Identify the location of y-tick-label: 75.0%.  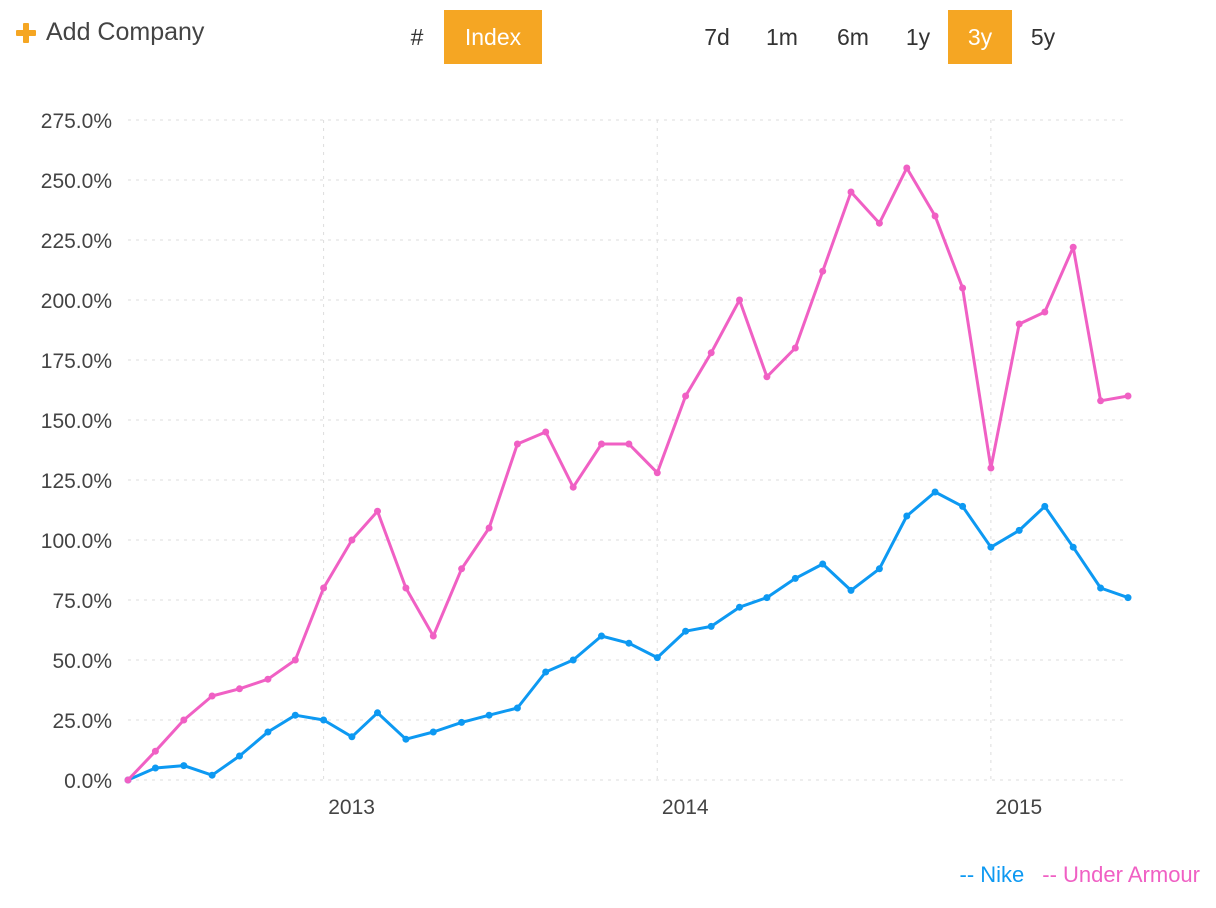
(82, 601).